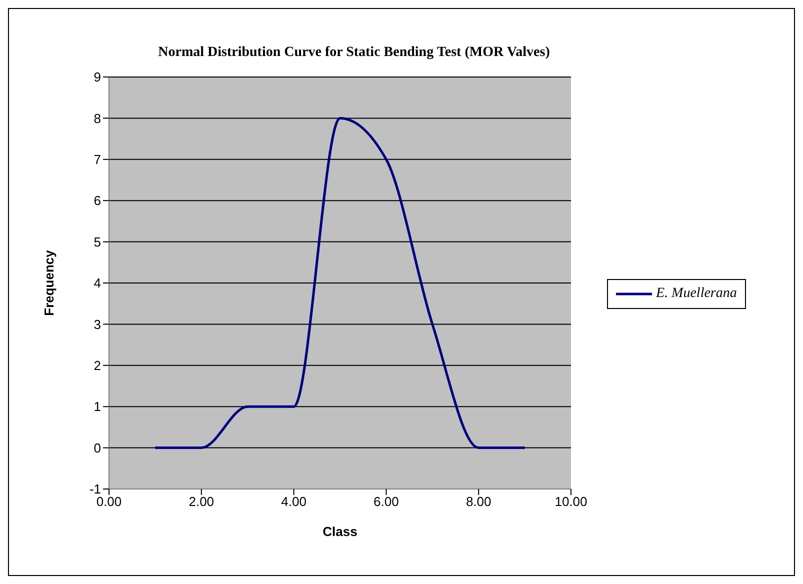 The height and width of the screenshot is (584, 803). I want to click on x-tick-label: 4.00, so click(293, 502).